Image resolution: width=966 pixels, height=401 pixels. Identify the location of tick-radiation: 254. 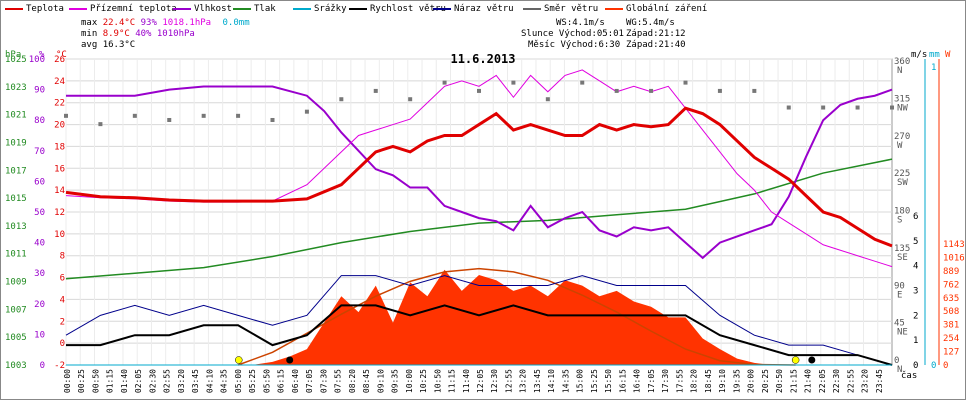
(951, 339).